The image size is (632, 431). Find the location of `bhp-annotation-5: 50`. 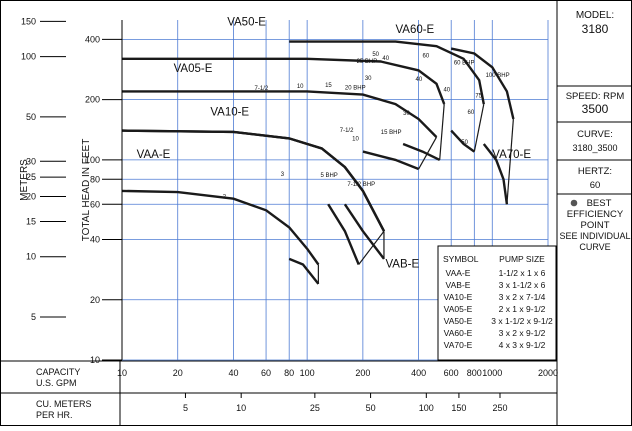

bhp-annotation-5: 50 is located at coordinates (375, 55).